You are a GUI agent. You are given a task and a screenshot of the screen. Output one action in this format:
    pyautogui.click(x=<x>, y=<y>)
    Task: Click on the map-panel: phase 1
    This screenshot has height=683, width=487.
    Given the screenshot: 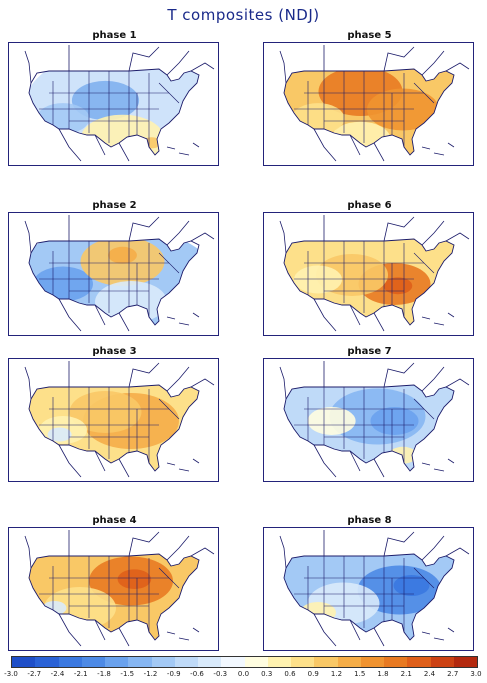 What is the action you would take?
    pyautogui.click(x=114, y=97)
    